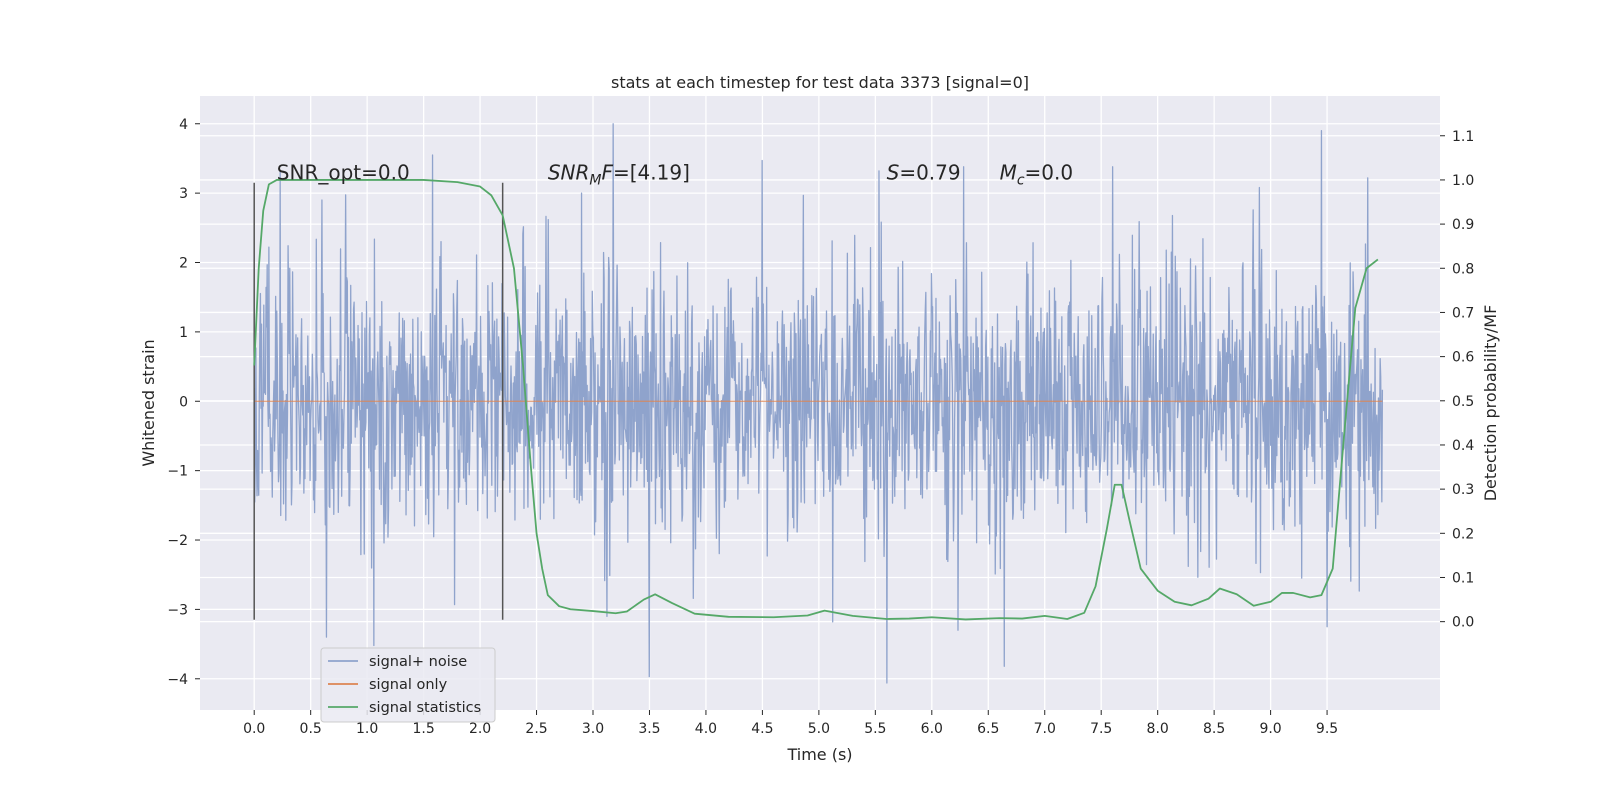 This screenshot has width=1600, height=800. I want to click on x-tick-label: 8.0, so click(1158, 729).